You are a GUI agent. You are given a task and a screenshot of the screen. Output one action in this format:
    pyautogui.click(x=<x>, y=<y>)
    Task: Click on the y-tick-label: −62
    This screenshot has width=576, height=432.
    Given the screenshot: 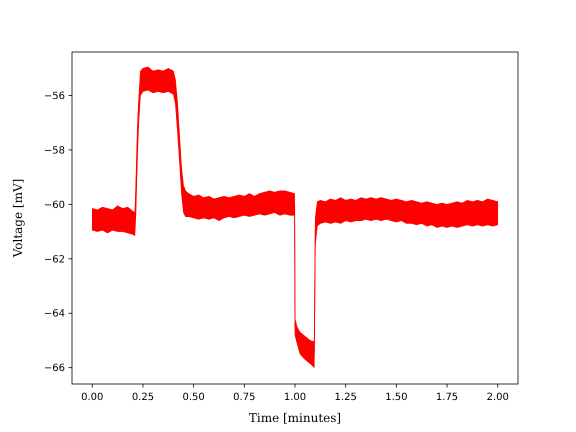 What is the action you would take?
    pyautogui.click(x=54, y=260)
    